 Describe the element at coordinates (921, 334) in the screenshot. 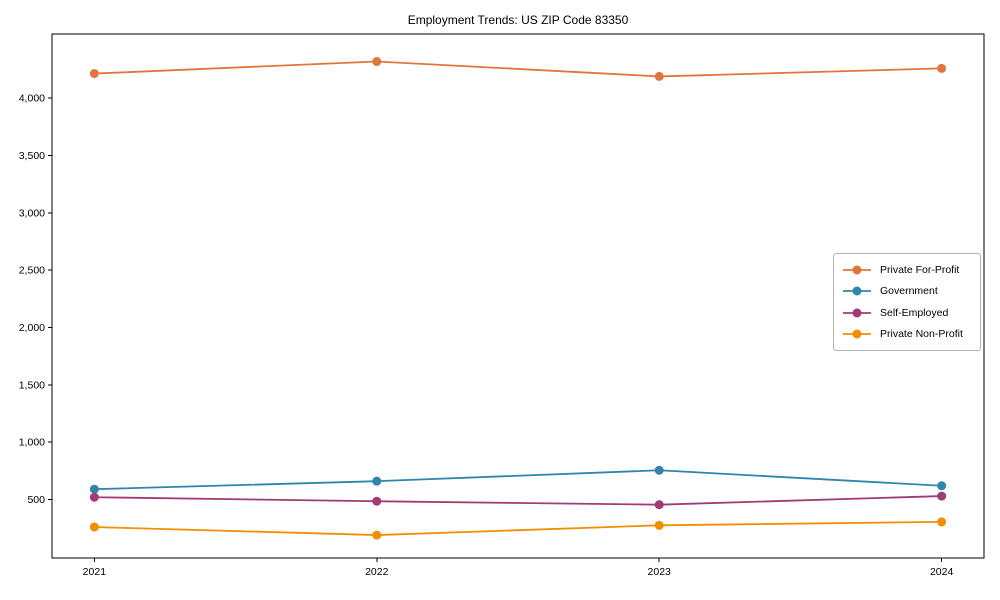

I see `legend-label: Private Non-Profit` at that location.